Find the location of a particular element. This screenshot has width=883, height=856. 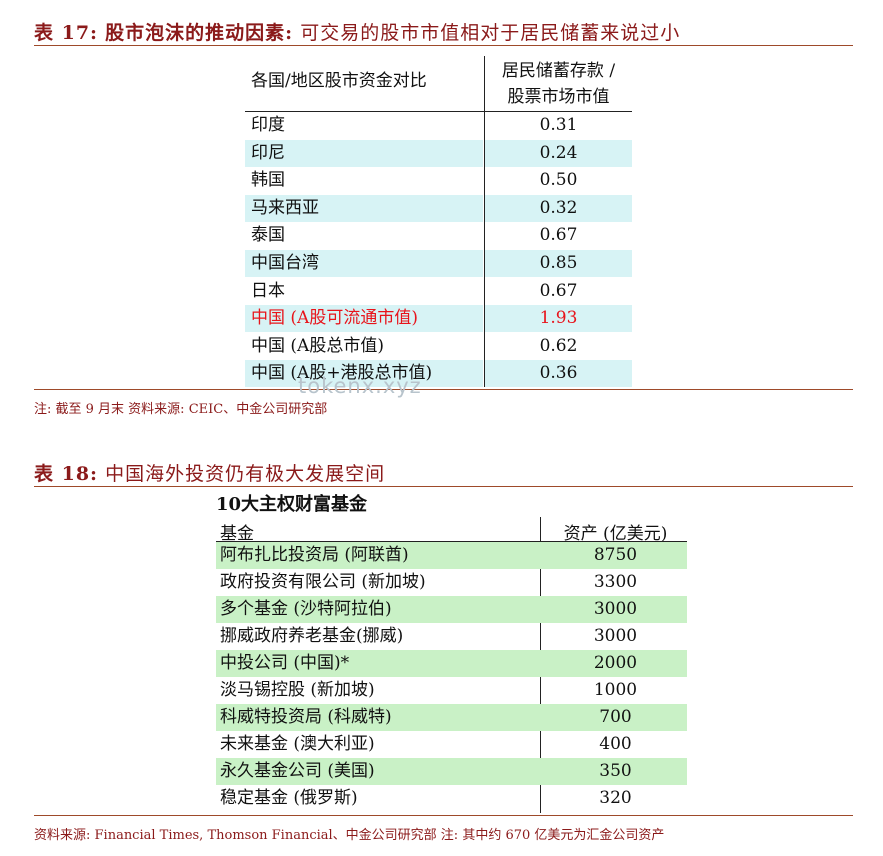

table17-row: 泰国 0.67 is located at coordinates (438, 235).